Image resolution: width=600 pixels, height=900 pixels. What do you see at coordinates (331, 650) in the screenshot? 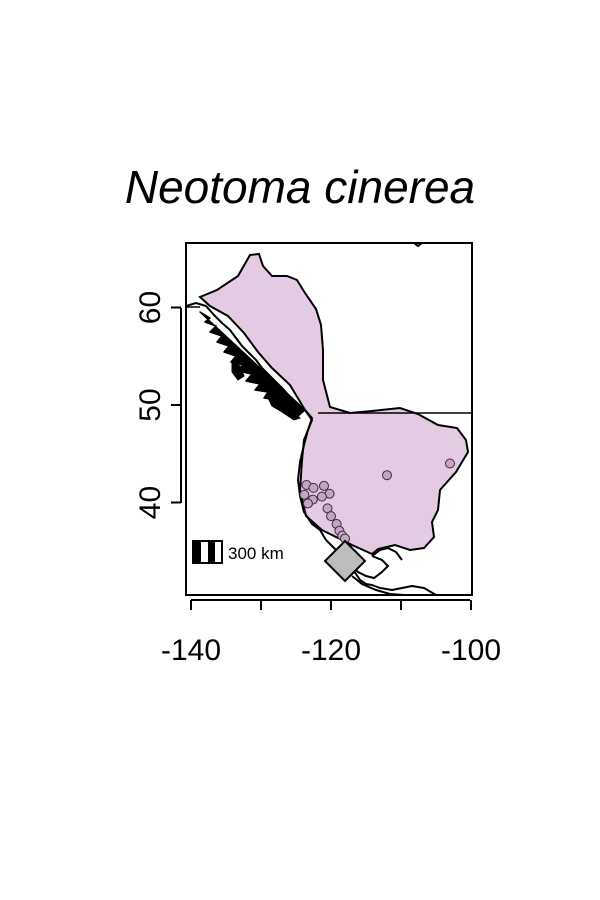
I see `x-tick-label: -120` at bounding box center [331, 650].